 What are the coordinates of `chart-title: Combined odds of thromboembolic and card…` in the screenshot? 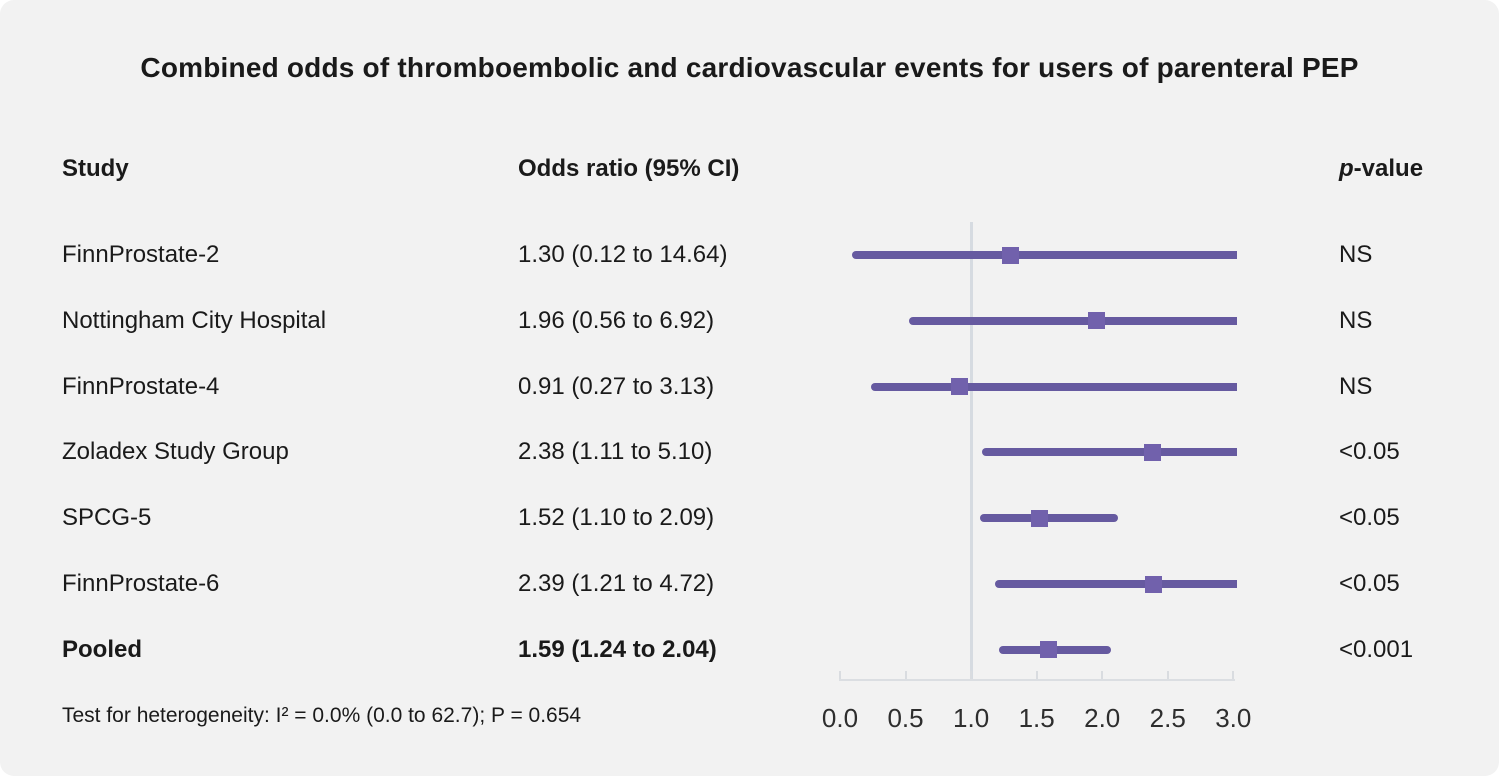 It's located at (749, 67).